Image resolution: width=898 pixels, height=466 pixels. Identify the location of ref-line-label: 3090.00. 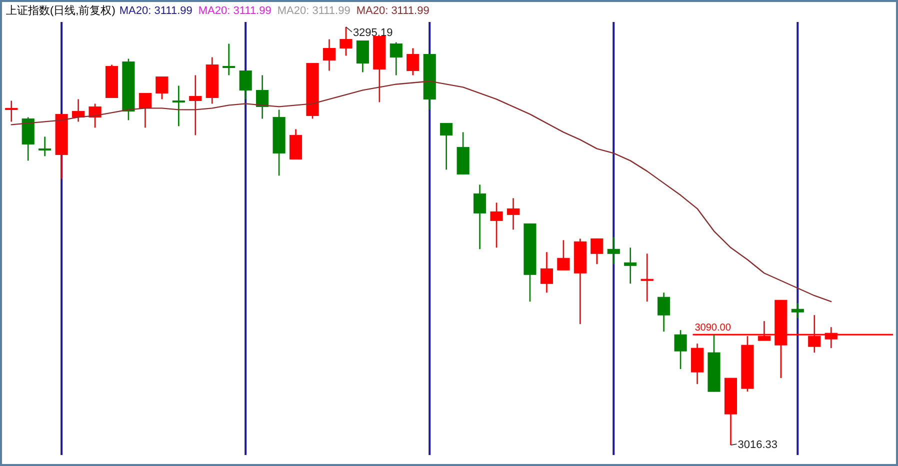
(713, 328).